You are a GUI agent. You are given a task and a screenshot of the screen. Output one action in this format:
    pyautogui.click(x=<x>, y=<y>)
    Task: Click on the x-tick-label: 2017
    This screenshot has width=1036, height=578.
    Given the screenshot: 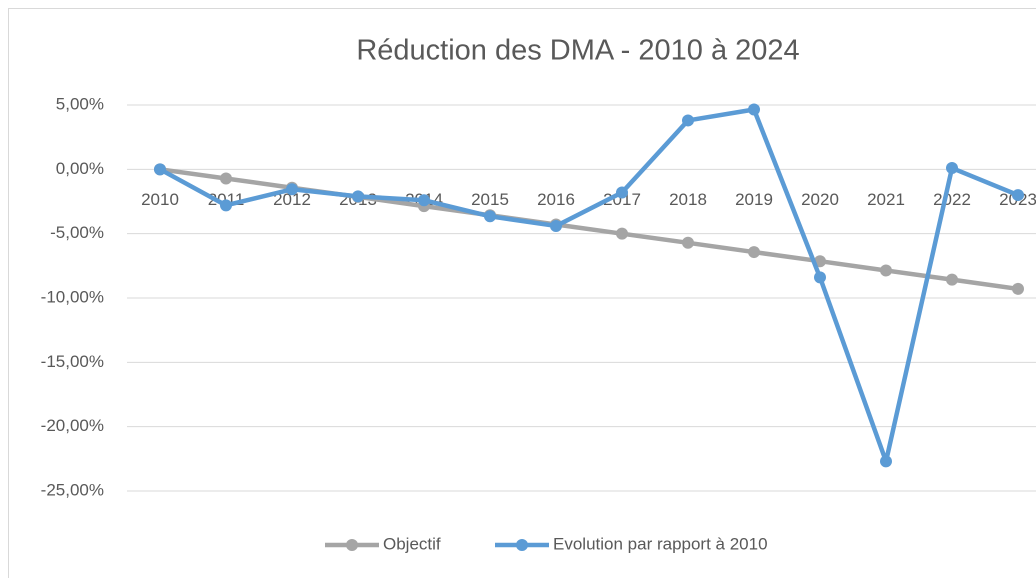 What is the action you would take?
    pyautogui.click(x=622, y=199)
    